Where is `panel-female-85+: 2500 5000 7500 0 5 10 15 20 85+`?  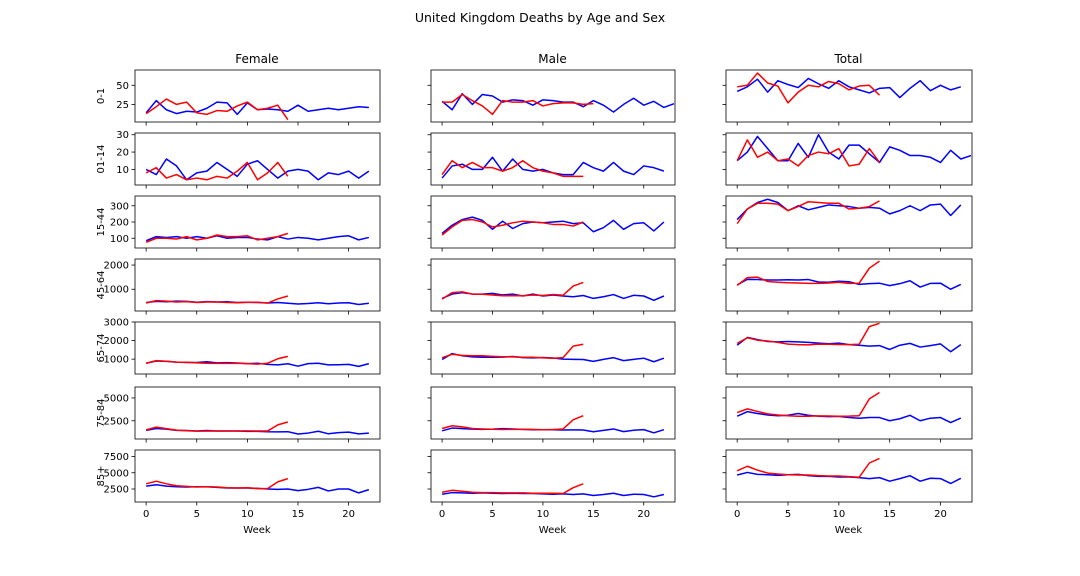
panel-female-85+: 2500 5000 7500 0 5 10 15 20 85+ is located at coordinates (238, 484).